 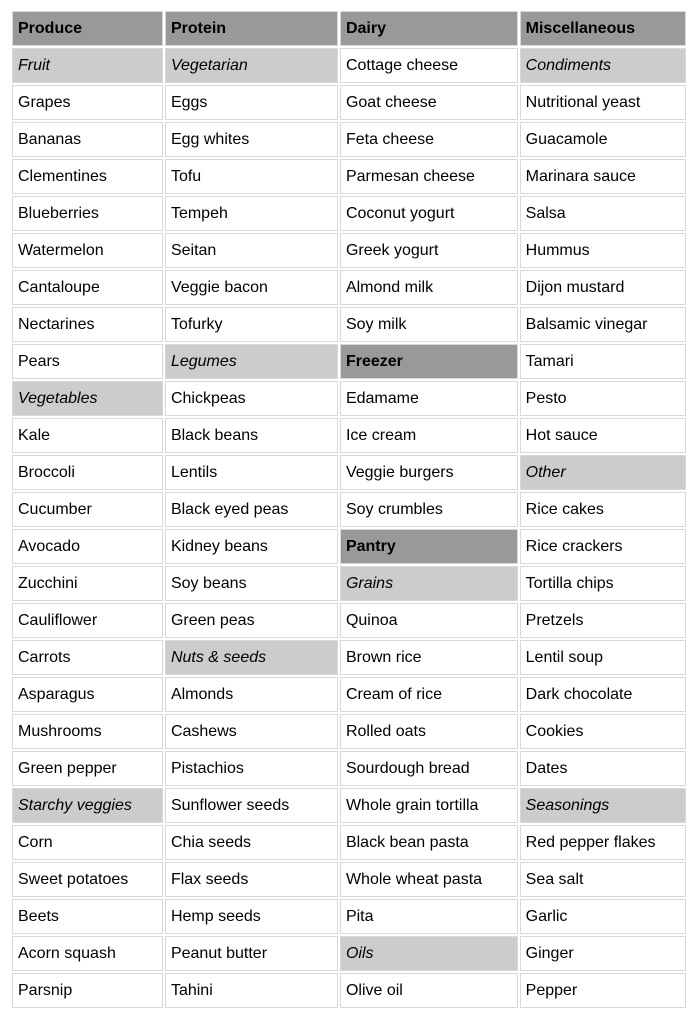 I want to click on category-header-cell: Dairy, so click(x=428, y=28).